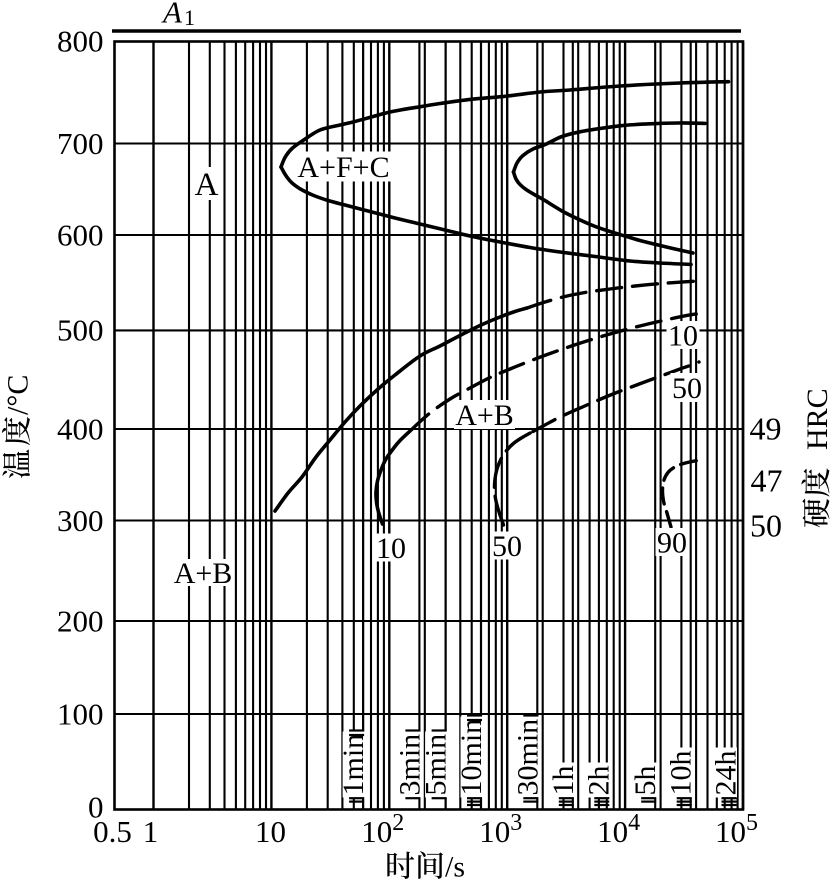 This screenshot has height=881, width=832. I want to click on svg-text: 800, so click(80, 41).